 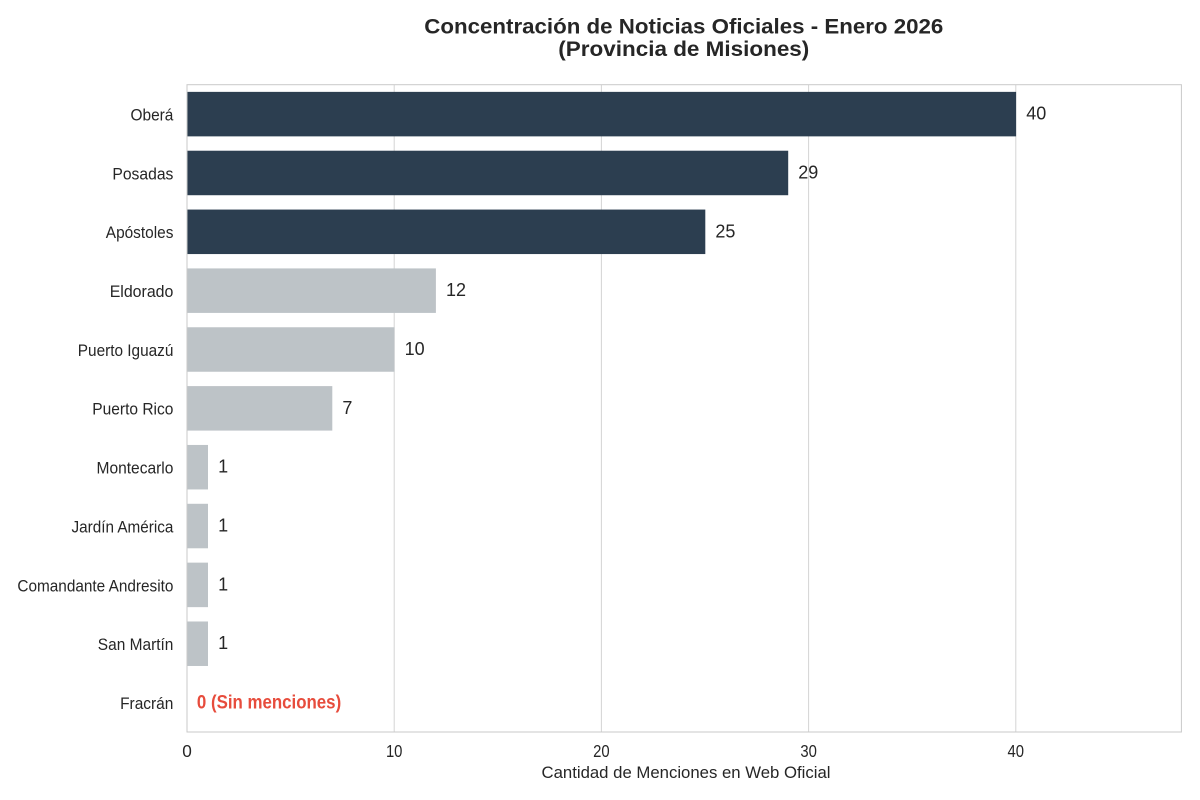 What do you see at coordinates (808, 751) in the screenshot?
I see `svg-text: 30` at bounding box center [808, 751].